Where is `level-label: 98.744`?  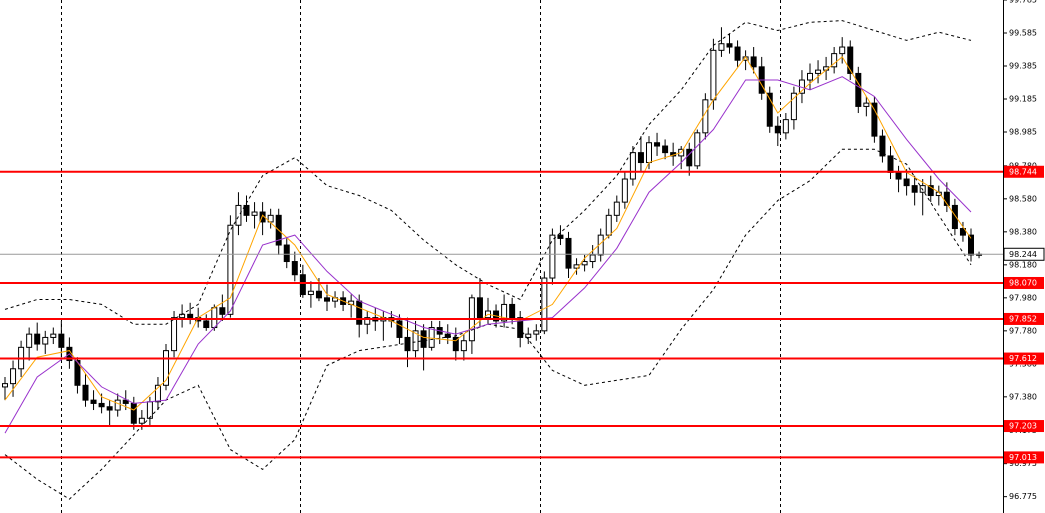
level-label: 98.744 is located at coordinates (1023, 171).